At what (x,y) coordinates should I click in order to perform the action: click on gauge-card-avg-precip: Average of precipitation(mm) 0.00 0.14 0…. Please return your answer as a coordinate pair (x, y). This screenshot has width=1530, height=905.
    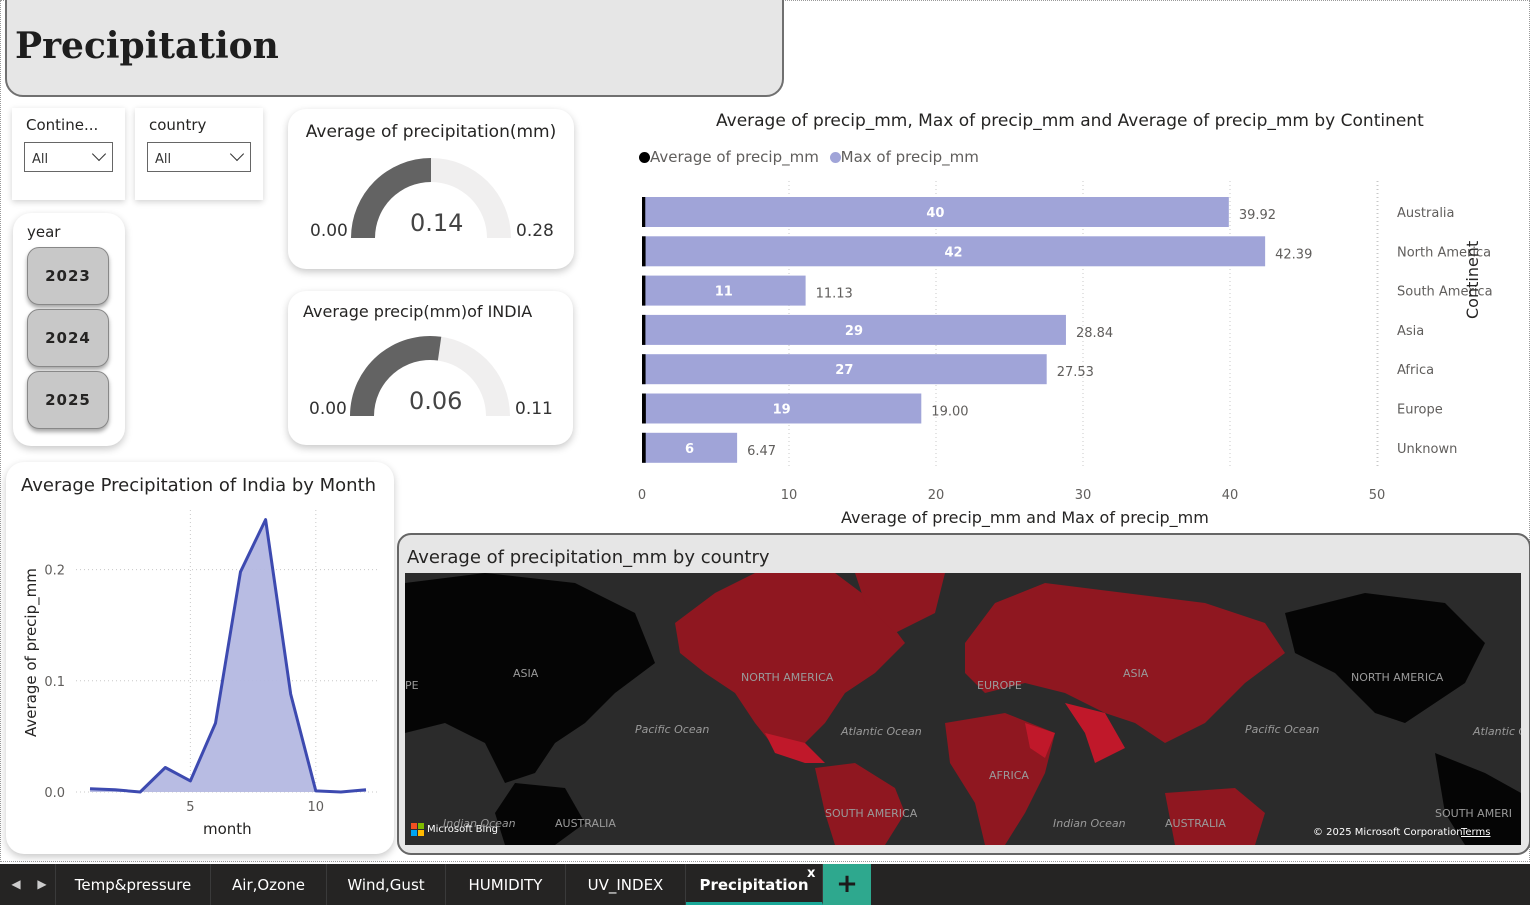
    Looking at the image, I should click on (431, 189).